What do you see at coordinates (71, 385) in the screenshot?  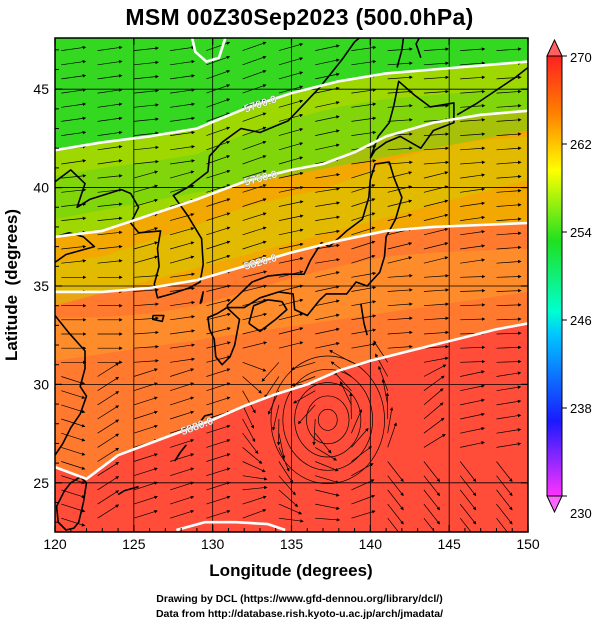 I see `coast-china-east` at bounding box center [71, 385].